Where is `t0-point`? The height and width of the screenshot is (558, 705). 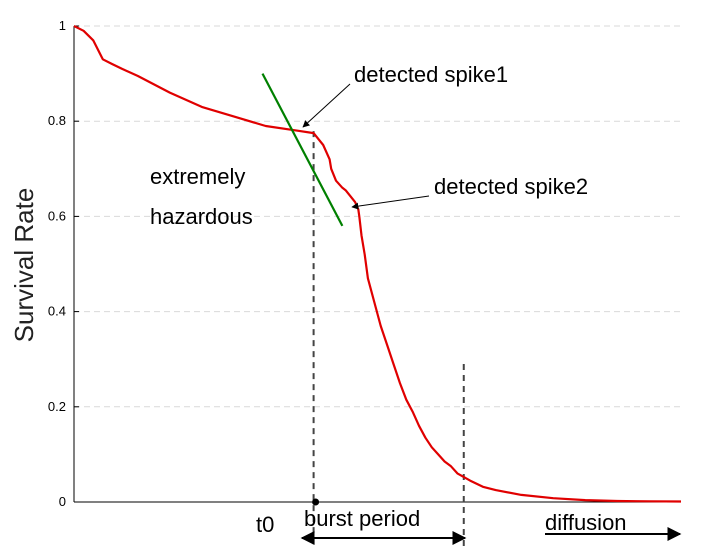 t0-point is located at coordinates (316, 502).